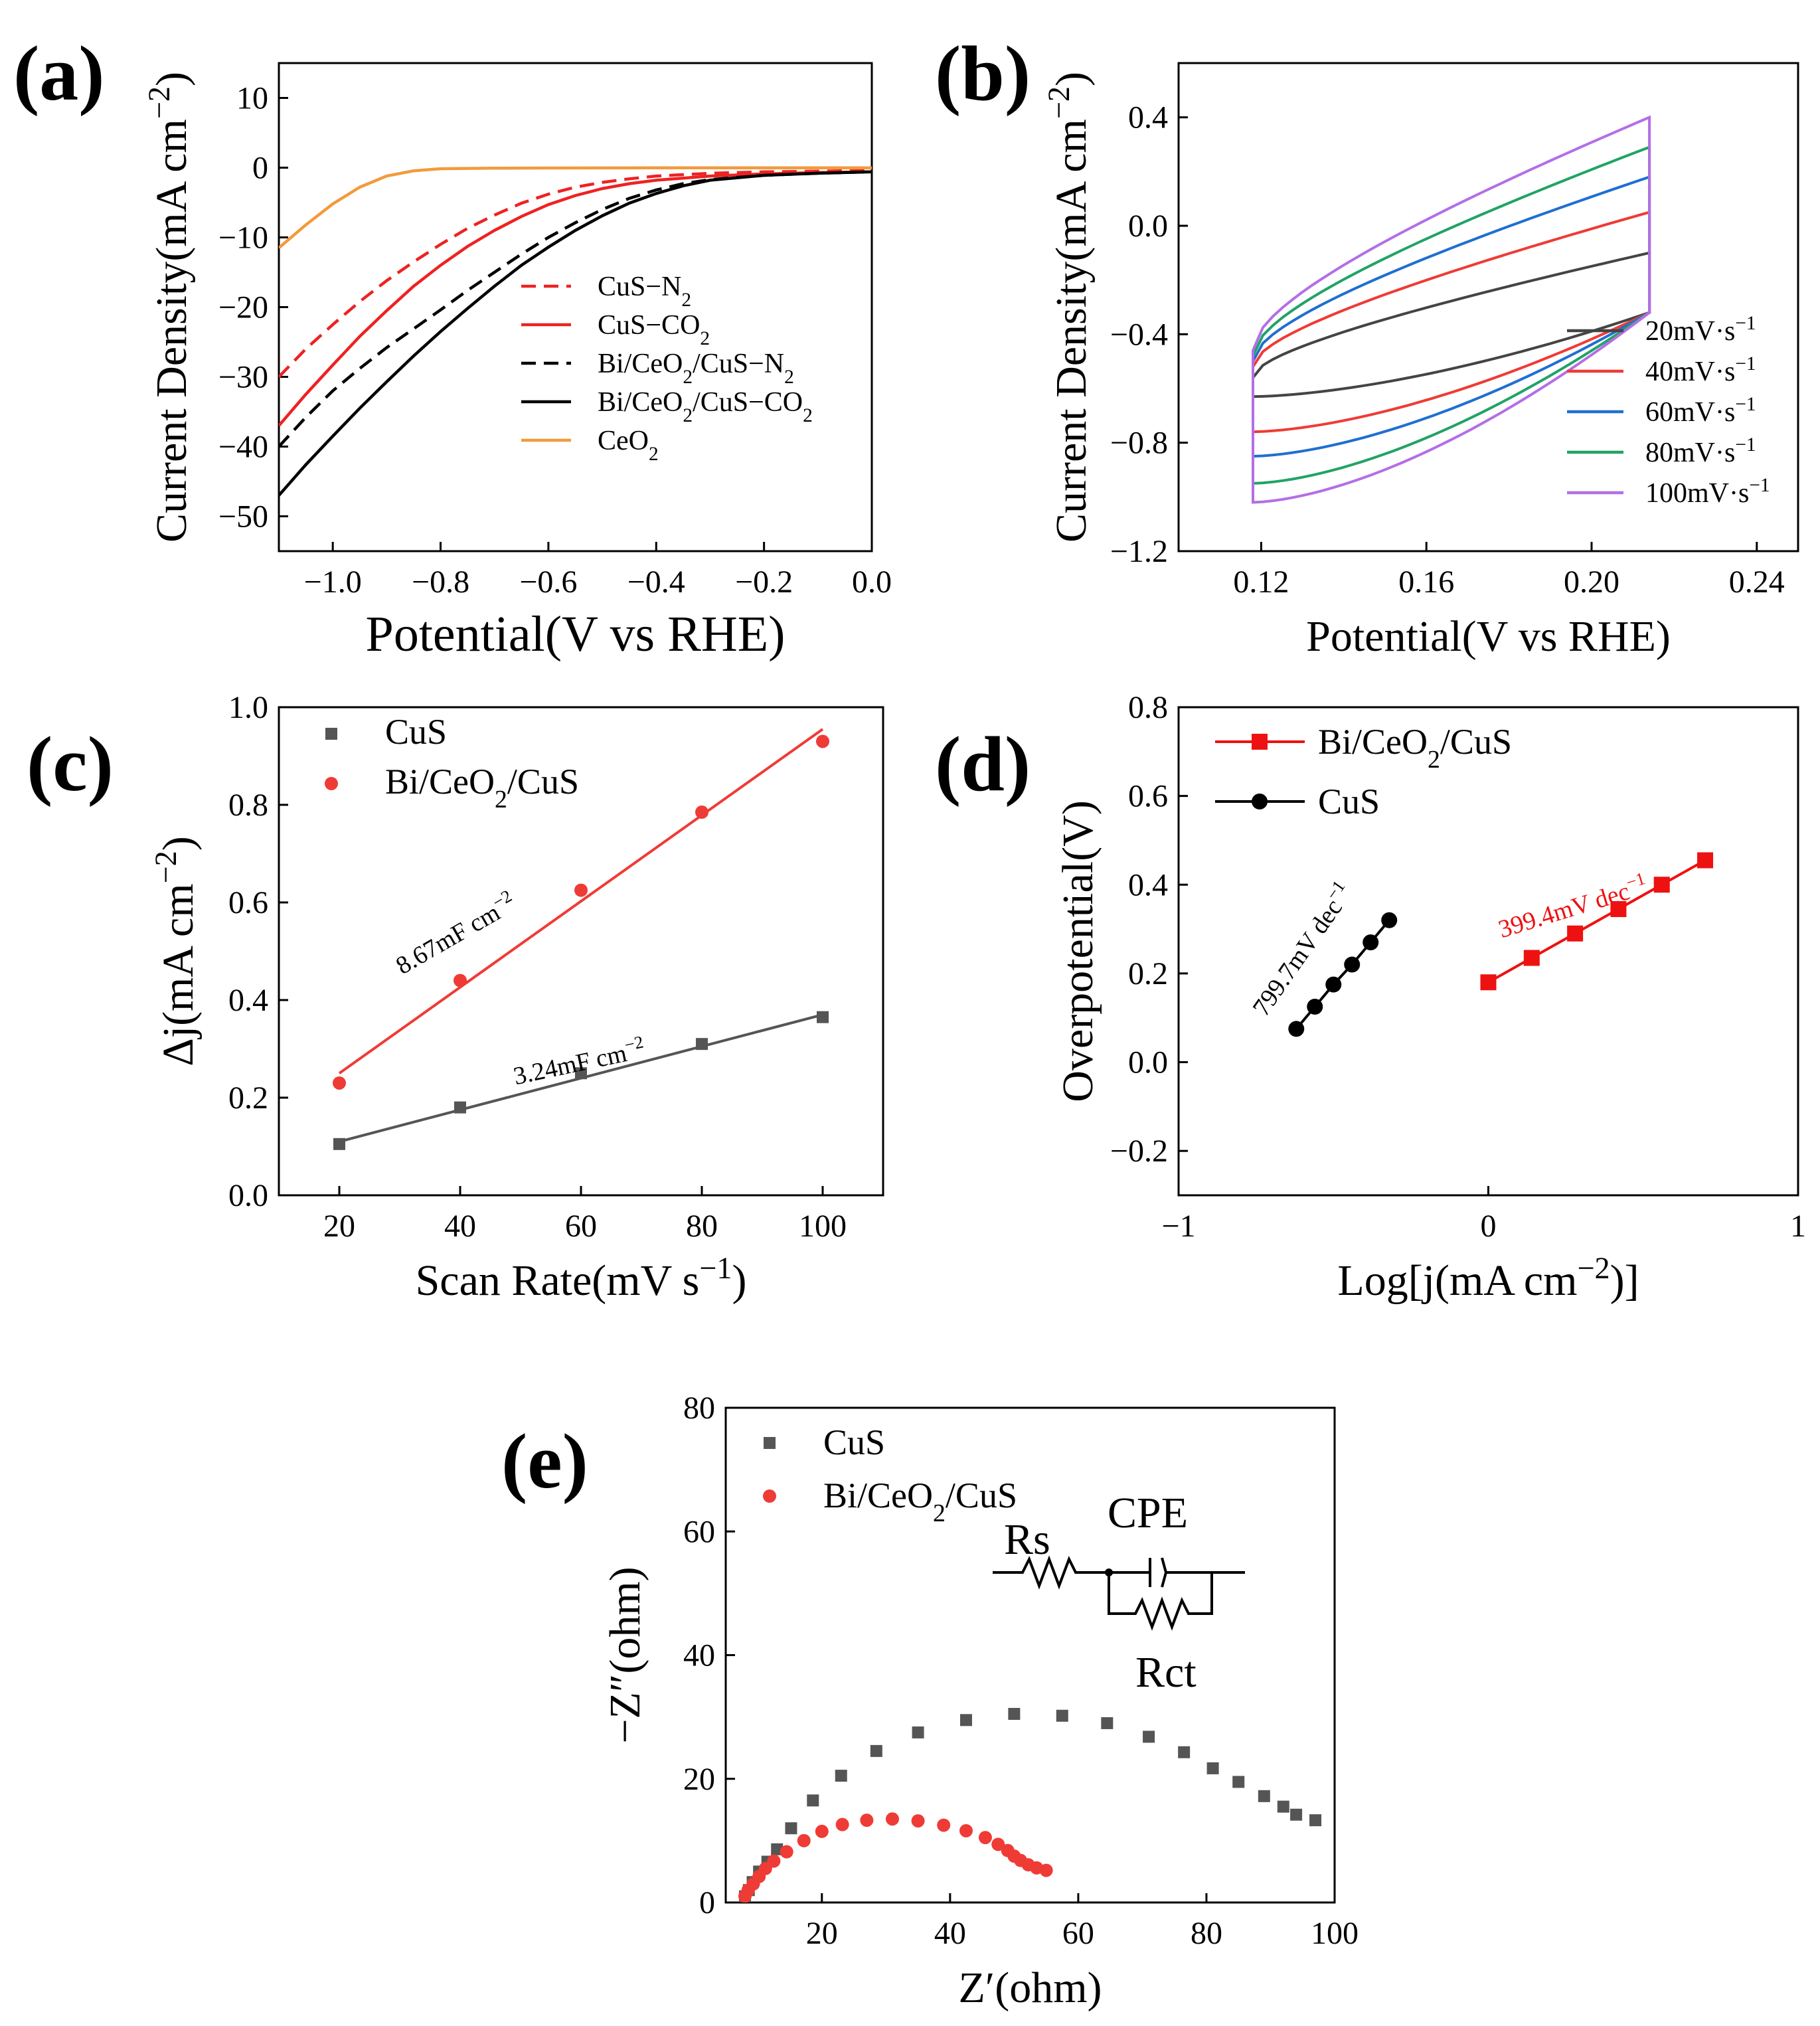 The width and height of the screenshot is (1820, 2026). Describe the element at coordinates (576, 634) in the screenshot. I see `x-axis-title: Potential(V vs RHE)` at that location.